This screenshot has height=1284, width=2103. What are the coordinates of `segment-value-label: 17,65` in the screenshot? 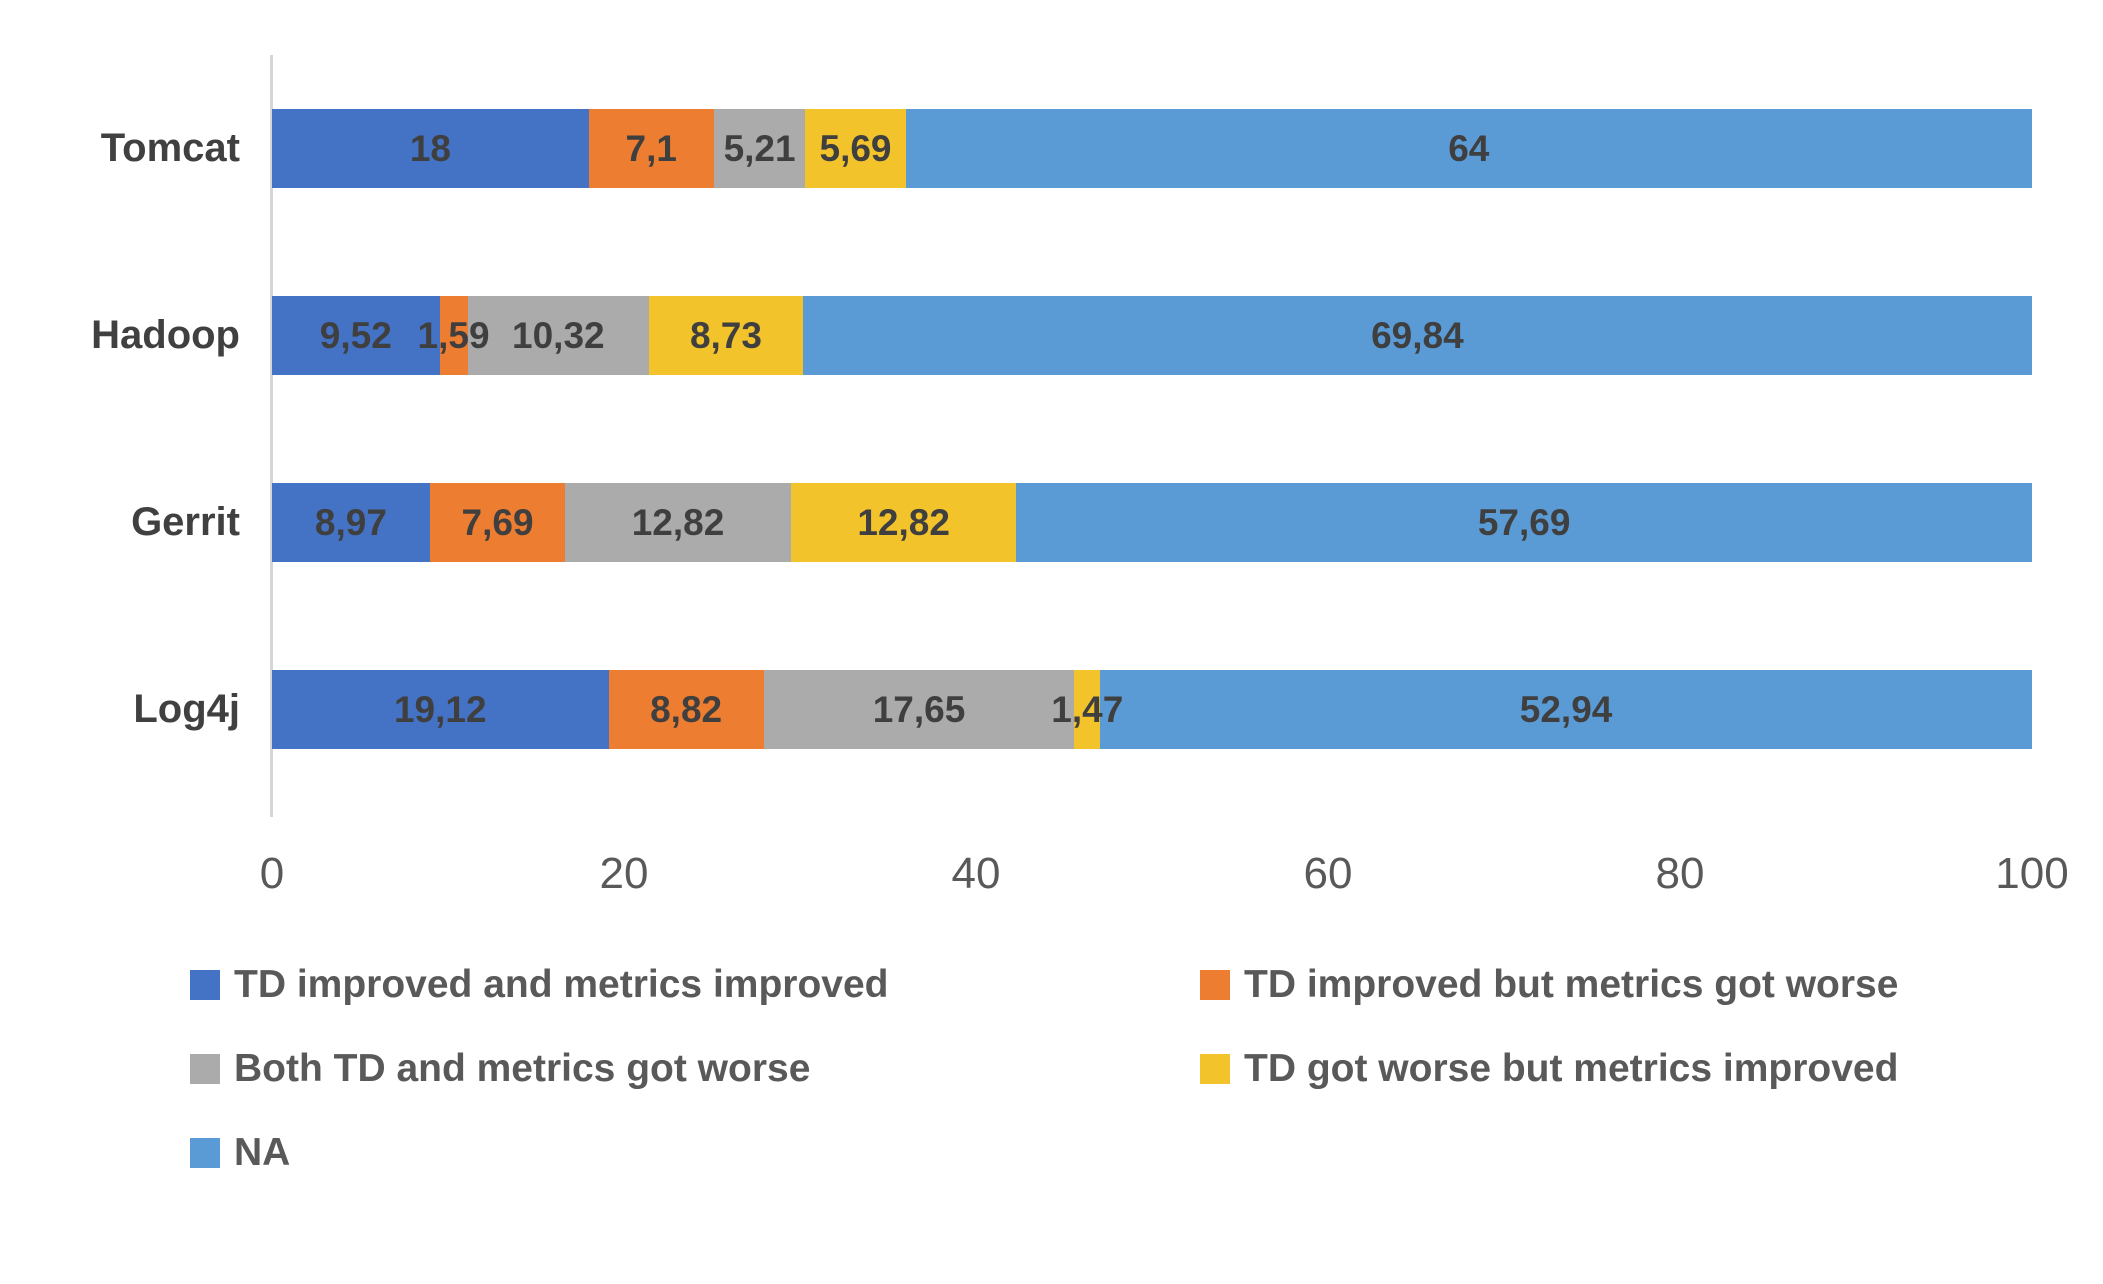 It's located at (919, 709).